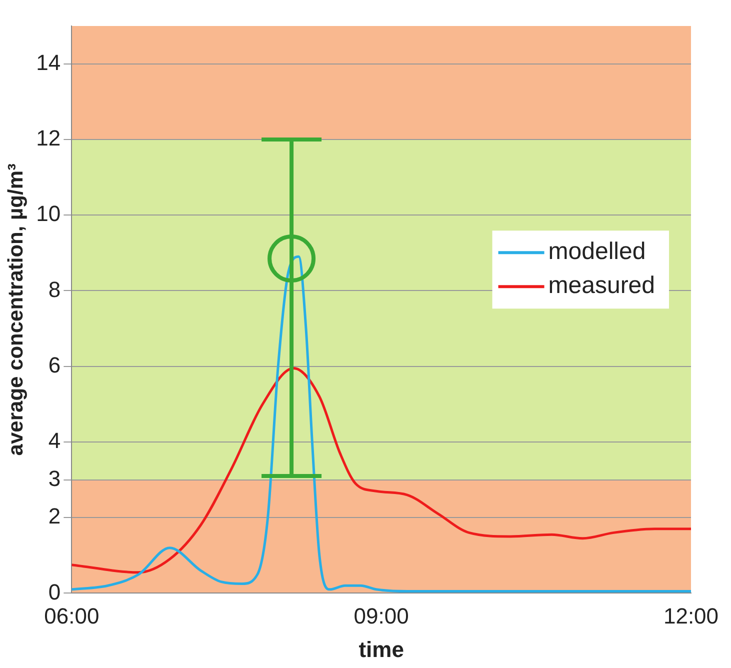  I want to click on y-tick-label: 10, so click(48, 213).